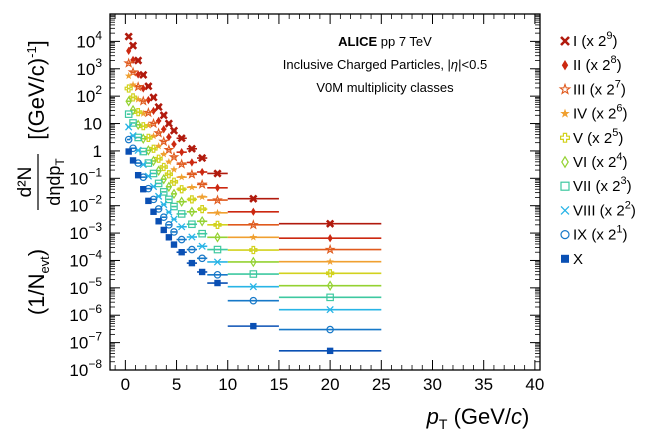  I want to click on x-tick-label: 35, so click(483, 384).